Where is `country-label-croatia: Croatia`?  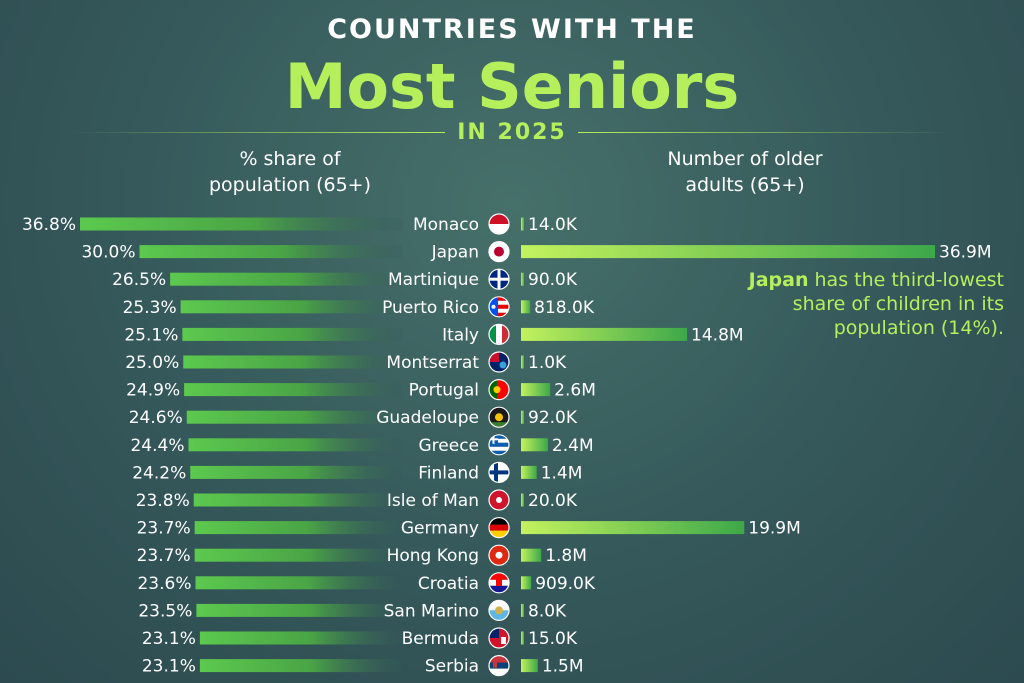
country-label-croatia: Croatia is located at coordinates (448, 584).